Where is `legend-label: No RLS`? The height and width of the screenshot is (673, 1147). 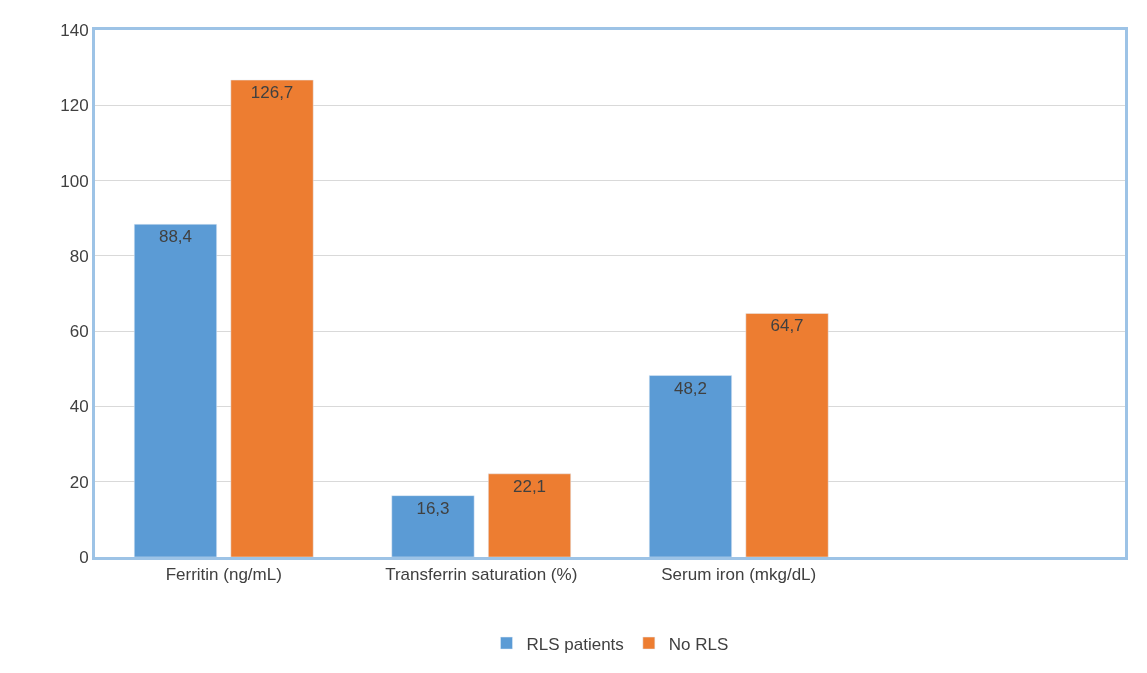 legend-label: No RLS is located at coordinates (698, 644).